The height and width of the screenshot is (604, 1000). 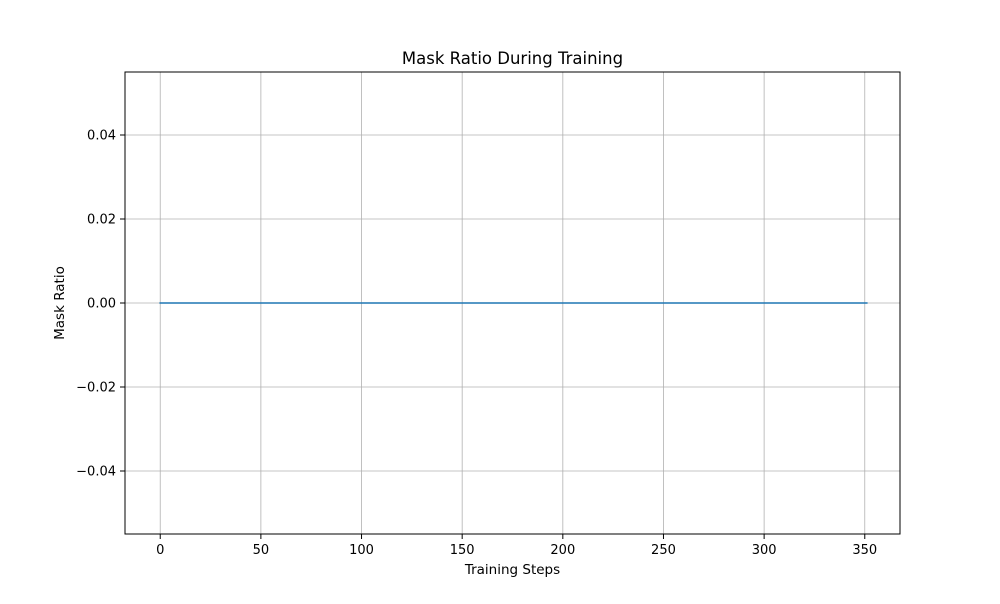 What do you see at coordinates (462, 550) in the screenshot?
I see `x-tick-label: 150` at bounding box center [462, 550].